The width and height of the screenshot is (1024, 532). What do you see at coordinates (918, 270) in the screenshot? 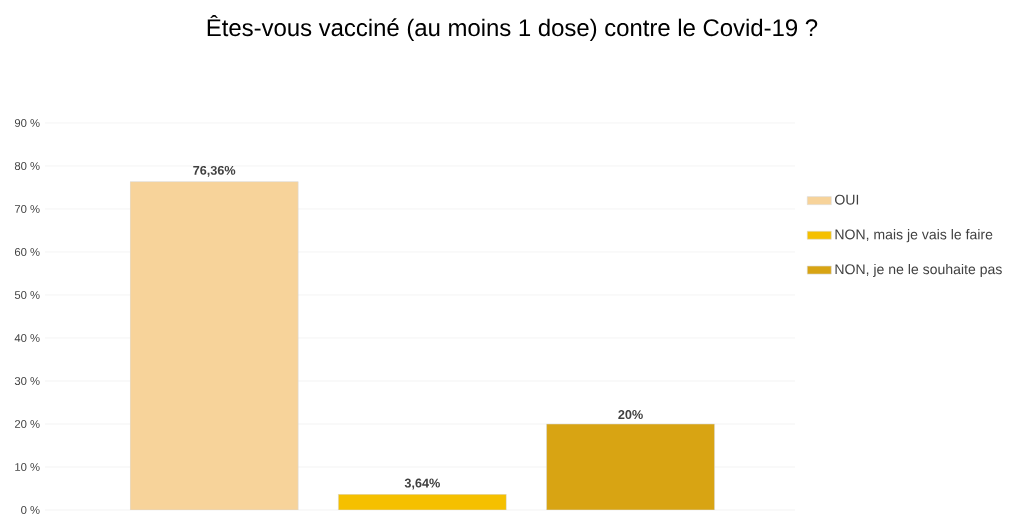
I see `legend-label: NON, je ne le souhaite pas` at bounding box center [918, 270].